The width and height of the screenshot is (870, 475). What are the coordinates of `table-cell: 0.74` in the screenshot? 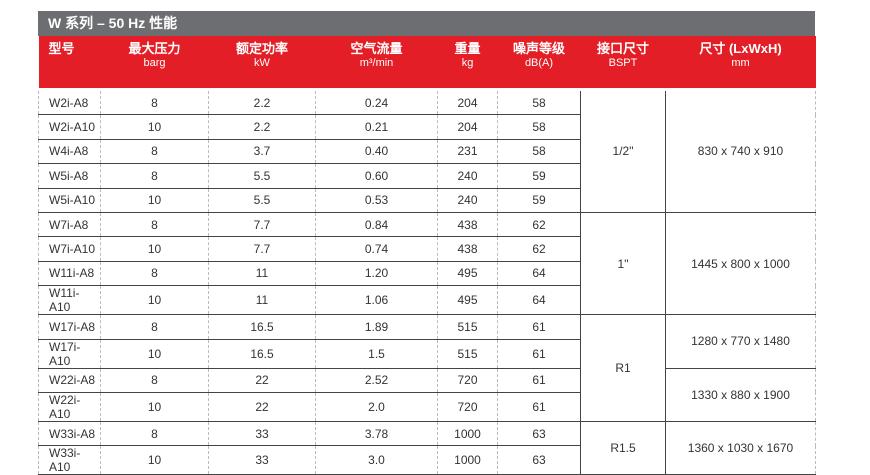 It's located at (376, 249).